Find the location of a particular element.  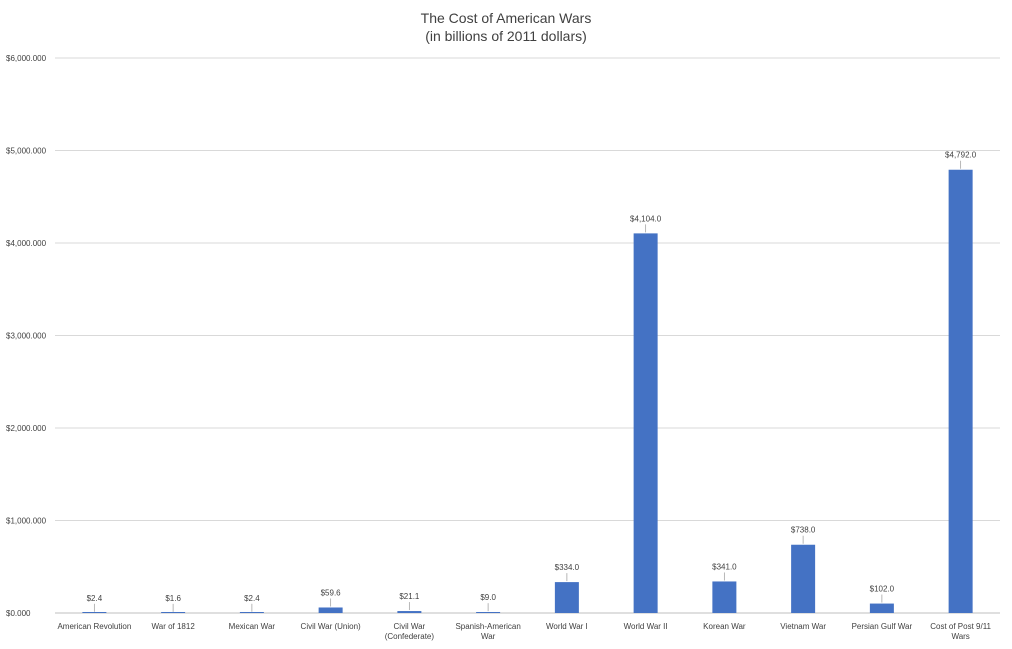

data-label: $4,104.0 is located at coordinates (646, 218).